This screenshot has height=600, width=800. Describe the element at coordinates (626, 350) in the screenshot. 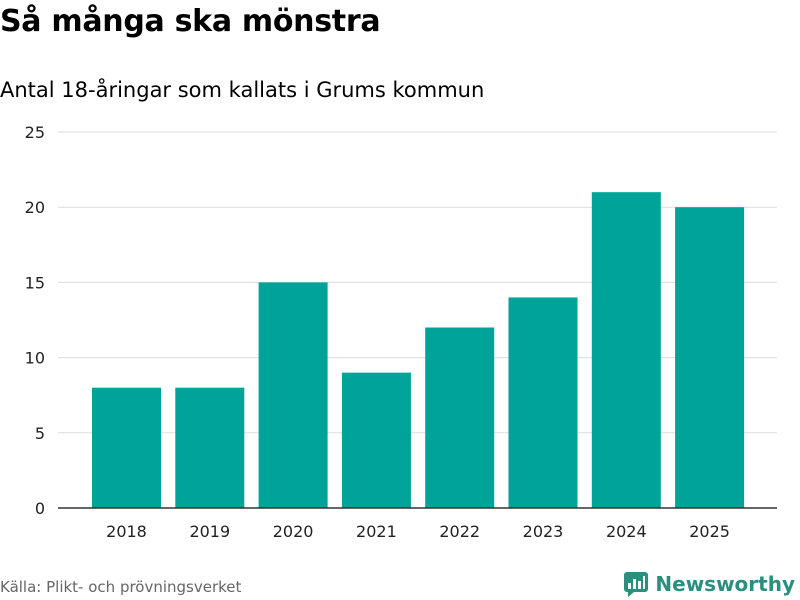

I see `bar-2024` at that location.